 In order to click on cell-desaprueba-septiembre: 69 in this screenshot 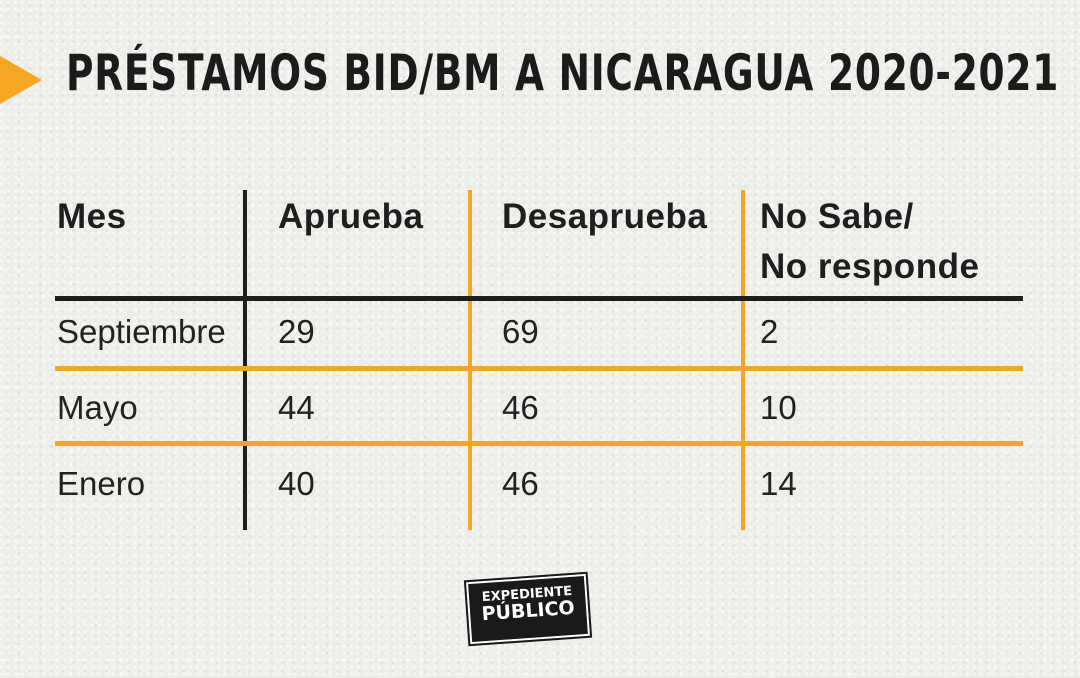, I will do `click(520, 331)`.